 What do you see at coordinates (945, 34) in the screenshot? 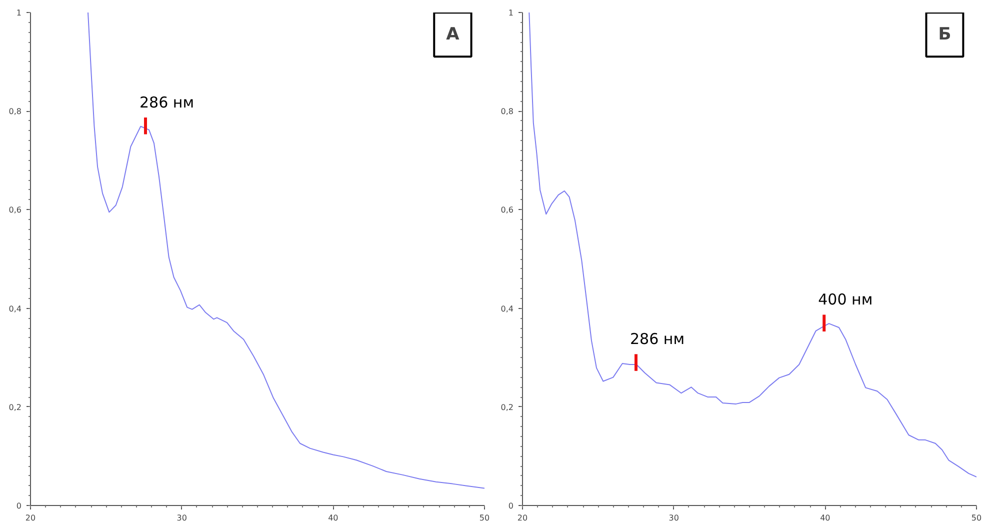
I see `annotation: Б` at bounding box center [945, 34].